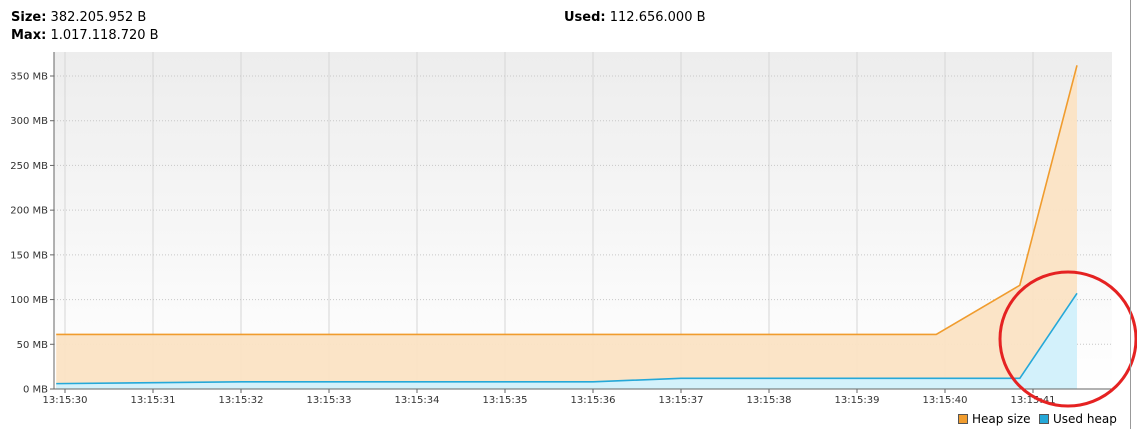 The width and height of the screenshot is (1137, 429). I want to click on y-tick-label: 250 MB, so click(29, 166).